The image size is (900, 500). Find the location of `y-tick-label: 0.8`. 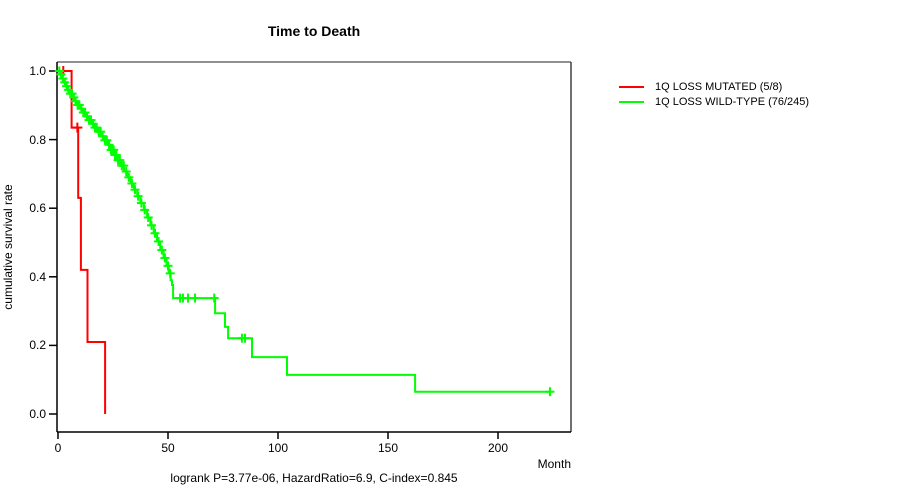

y-tick-label: 0.8 is located at coordinates (37, 139).